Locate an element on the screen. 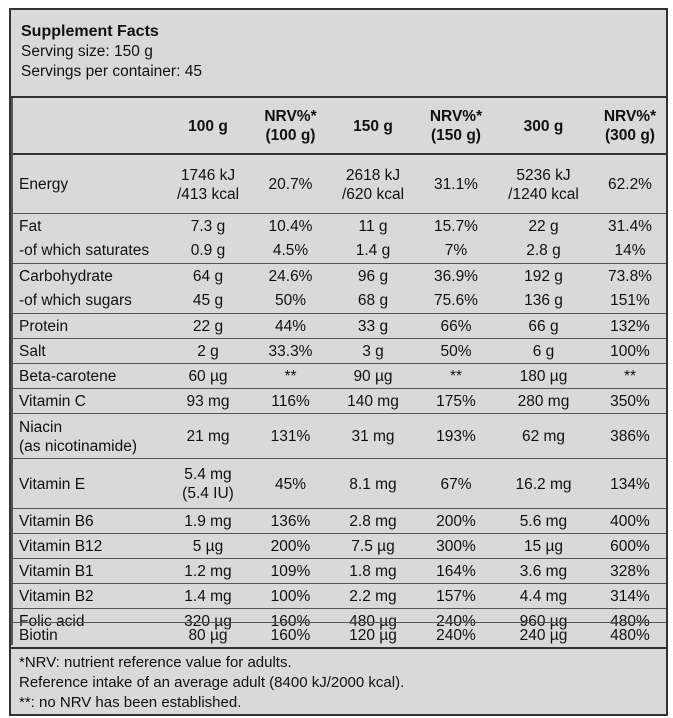  cell-line: 300 g is located at coordinates (543, 126).